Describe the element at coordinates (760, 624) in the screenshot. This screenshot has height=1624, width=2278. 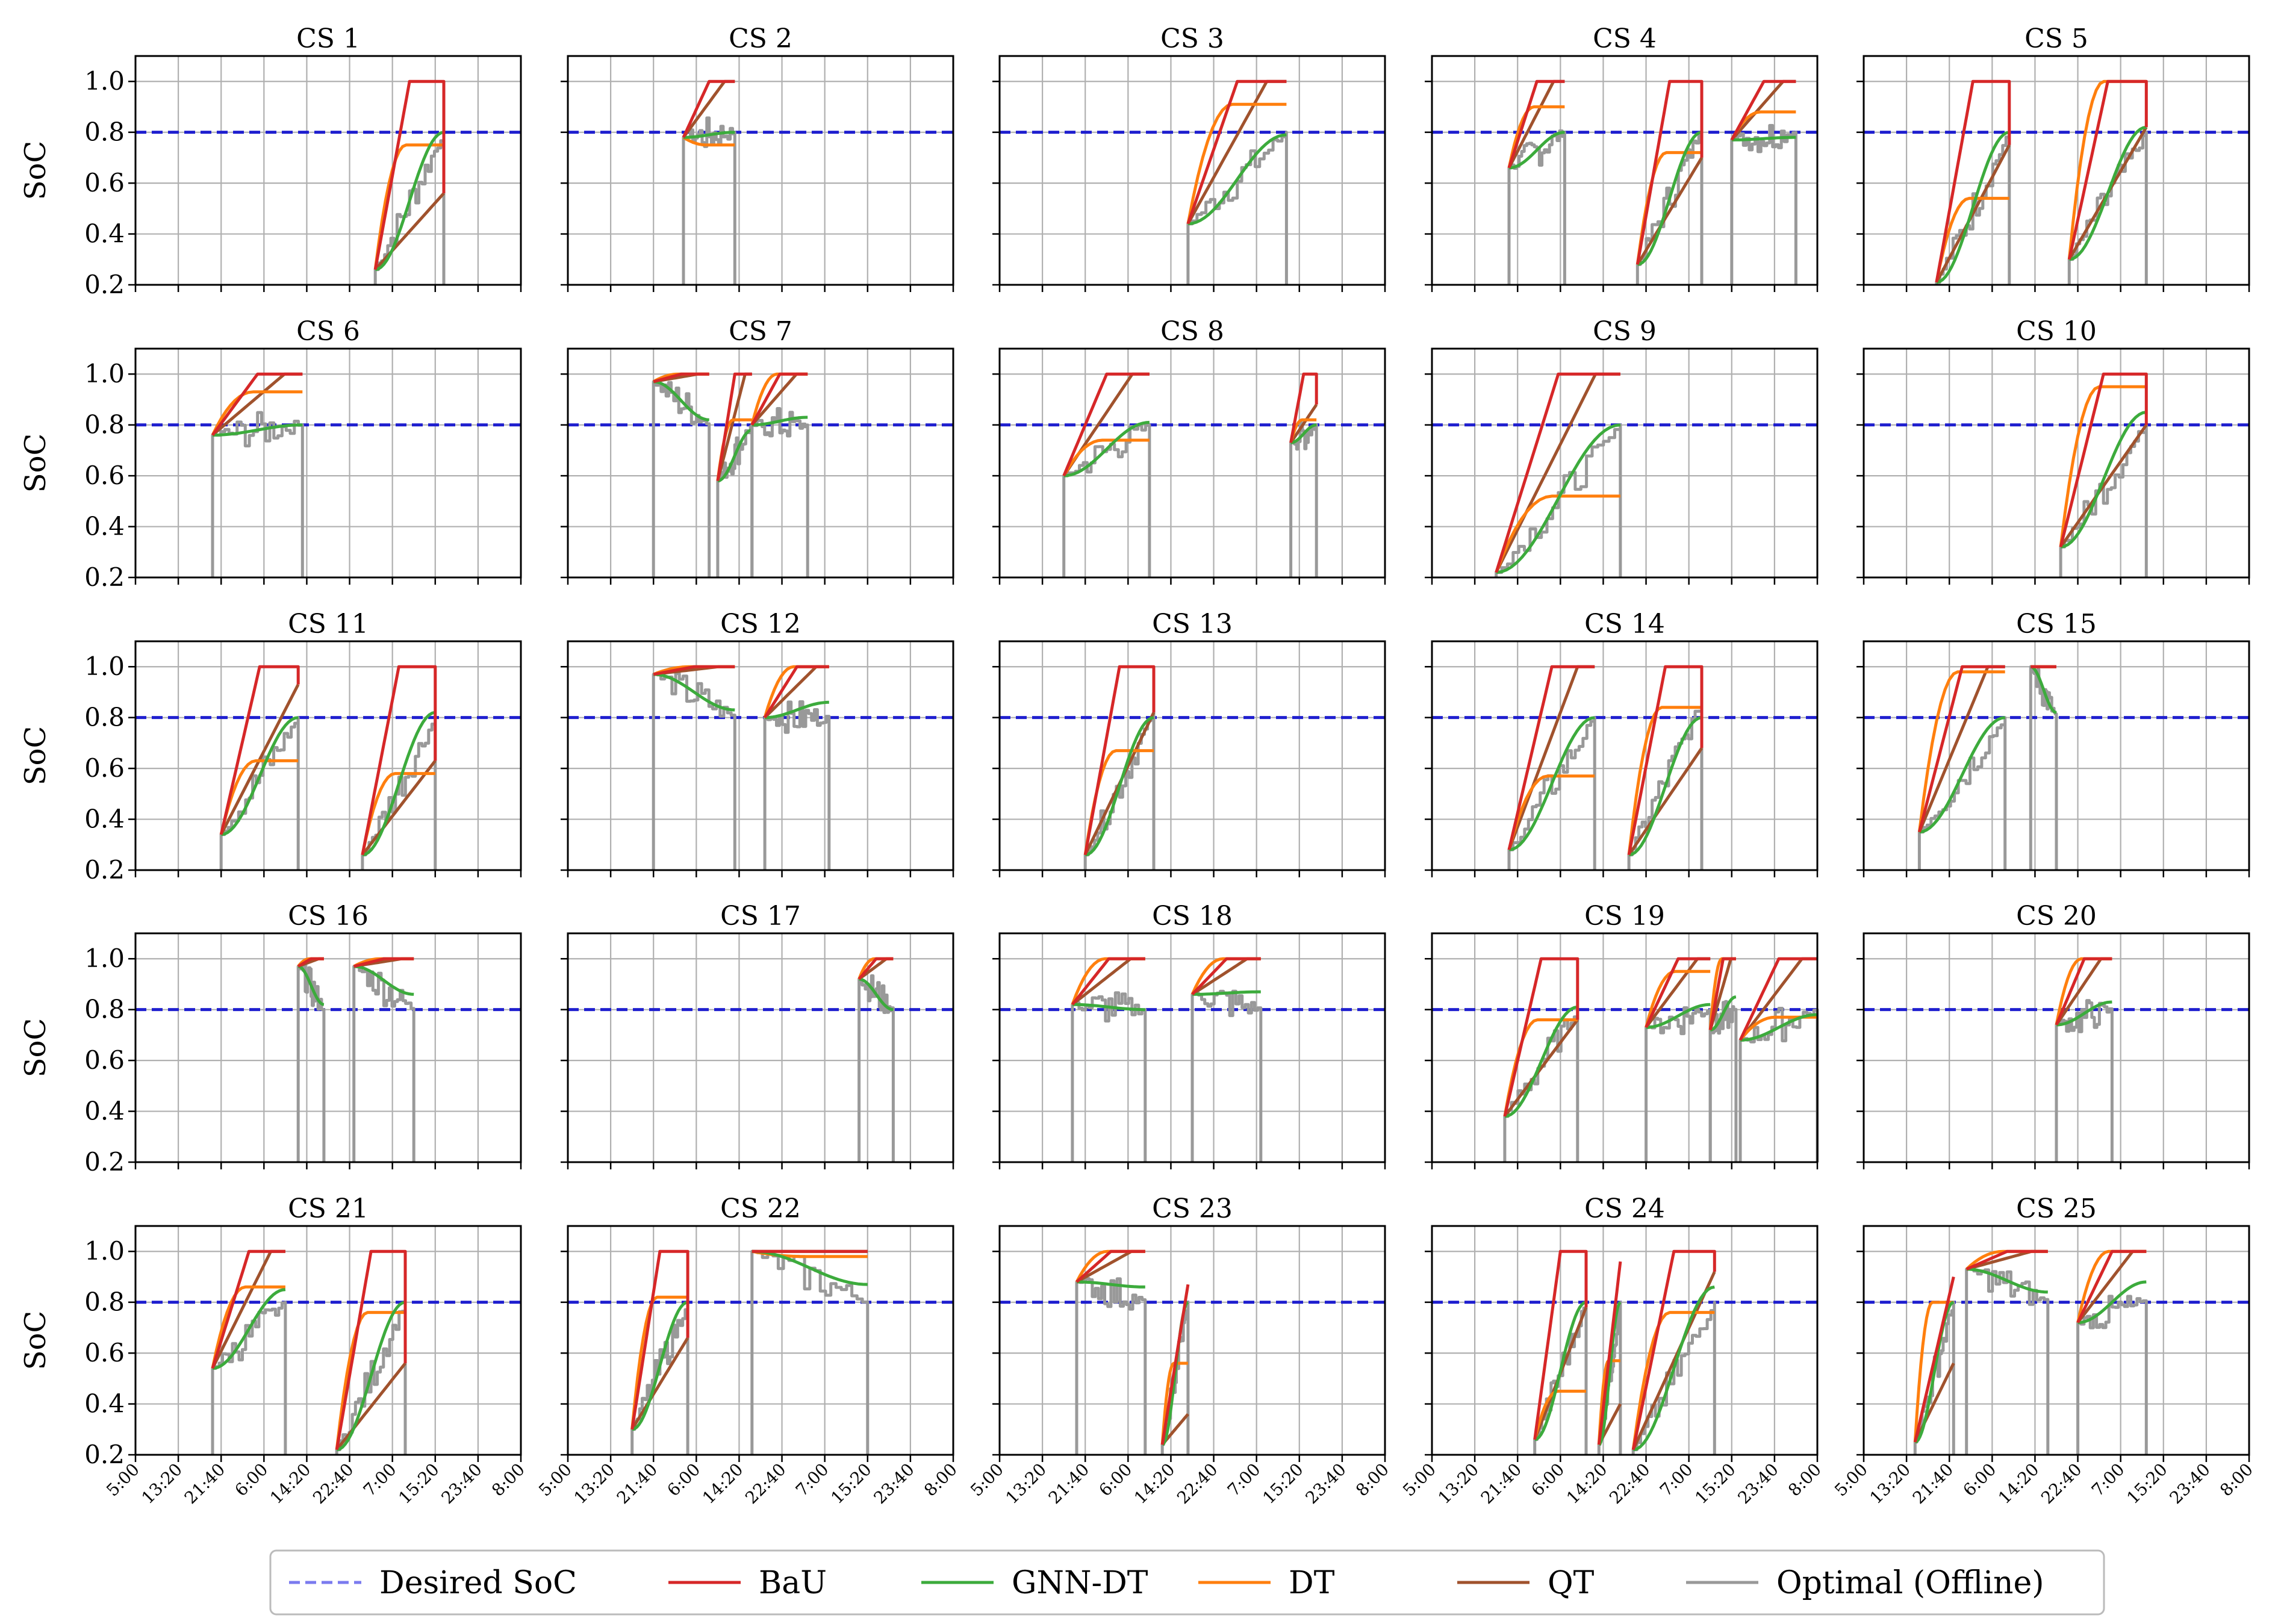
I see `panel-title: CS 12` at that location.